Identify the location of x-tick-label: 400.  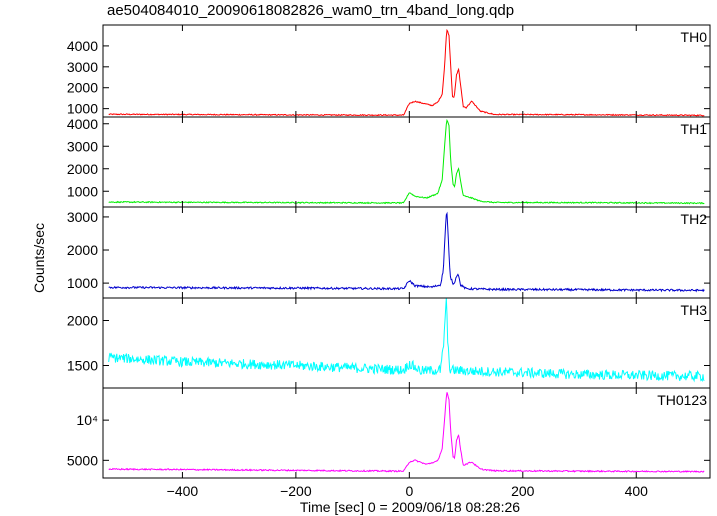
(637, 491).